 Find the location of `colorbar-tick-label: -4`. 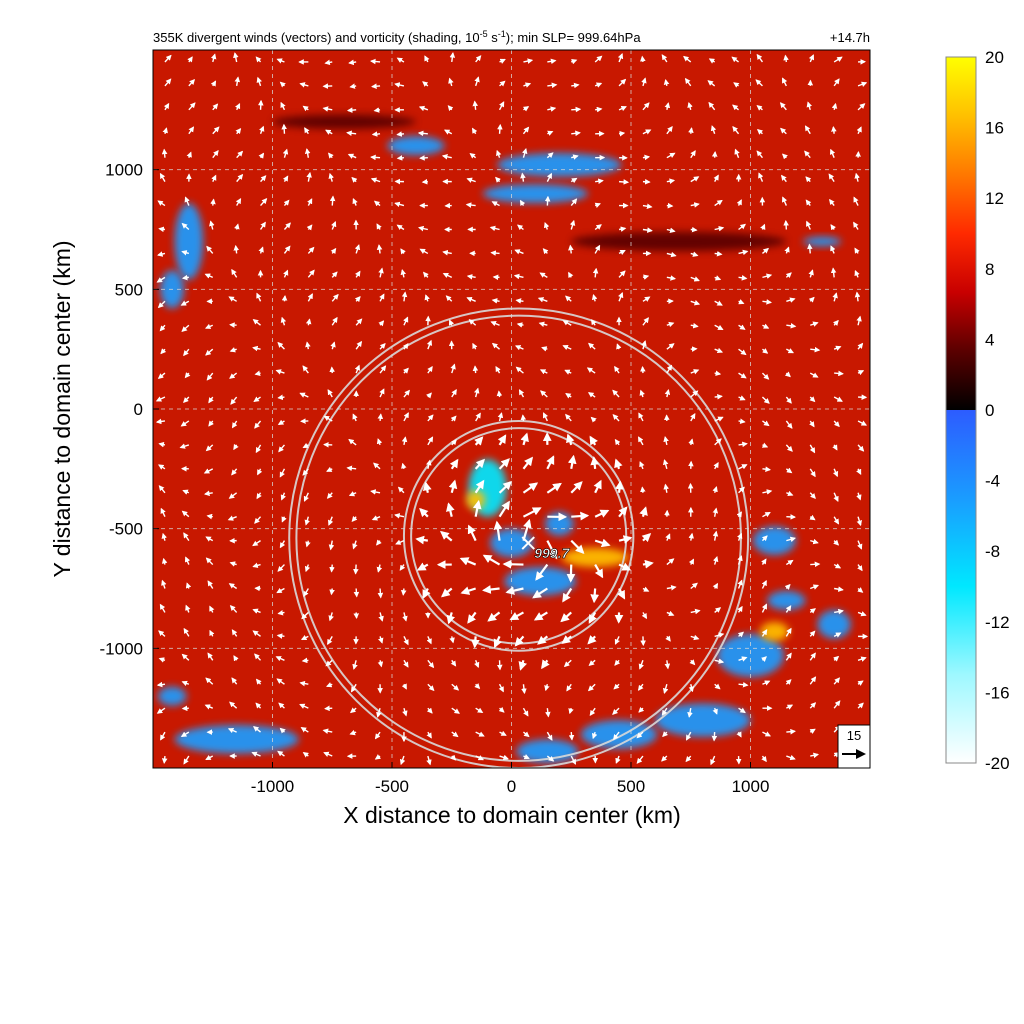

colorbar-tick-label: -4 is located at coordinates (992, 481).